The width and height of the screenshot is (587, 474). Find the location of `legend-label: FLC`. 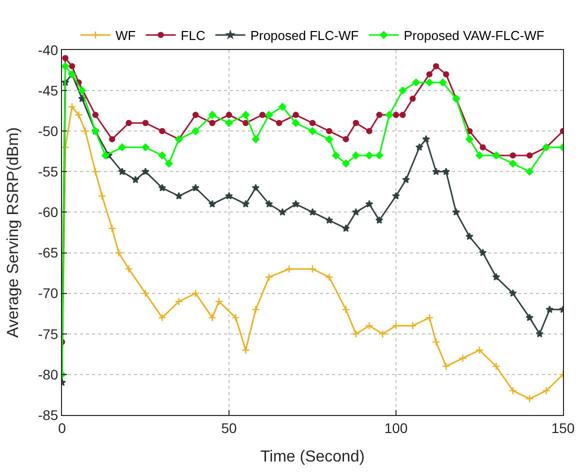

legend-label: FLC is located at coordinates (193, 36).